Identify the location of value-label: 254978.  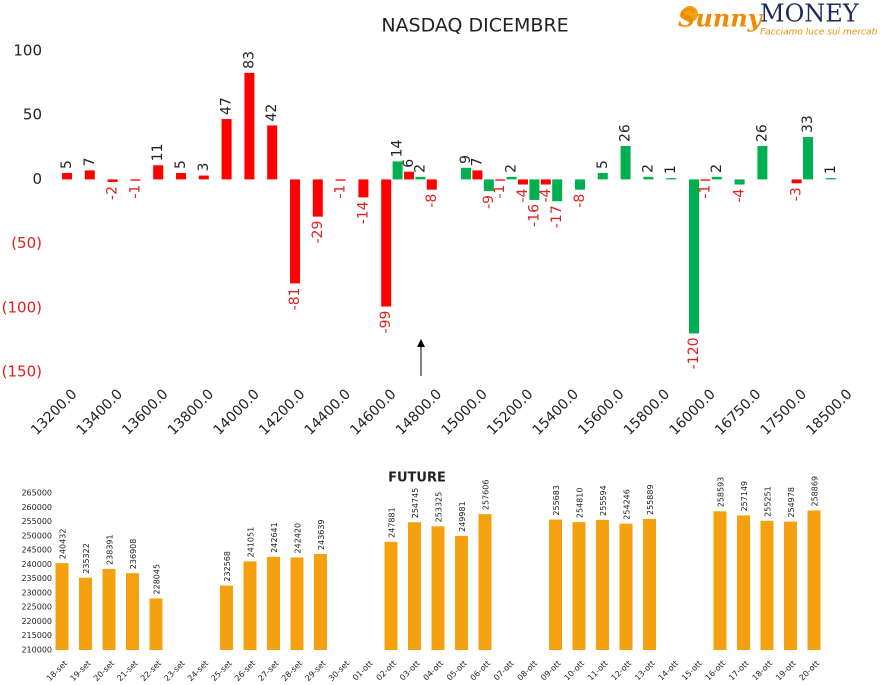
(791, 502).